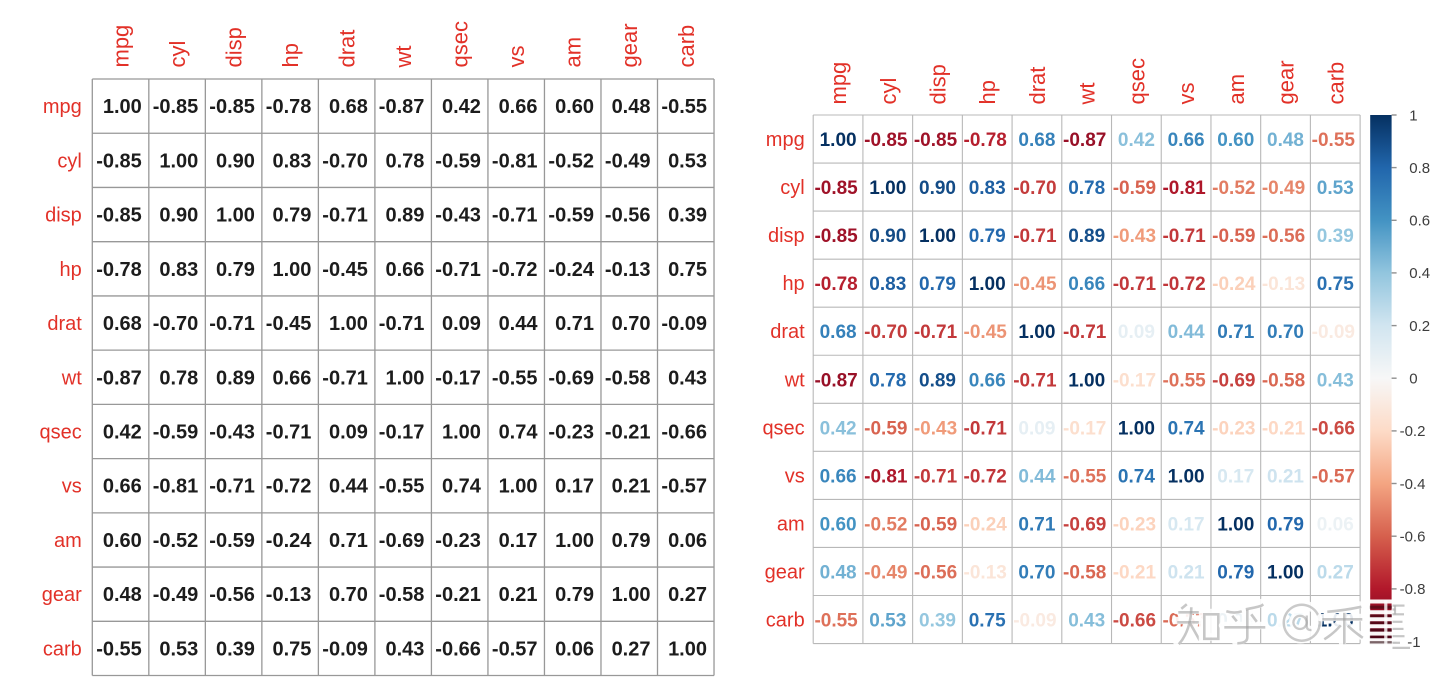  I want to click on svg-text: -0.4, so click(1413, 484).